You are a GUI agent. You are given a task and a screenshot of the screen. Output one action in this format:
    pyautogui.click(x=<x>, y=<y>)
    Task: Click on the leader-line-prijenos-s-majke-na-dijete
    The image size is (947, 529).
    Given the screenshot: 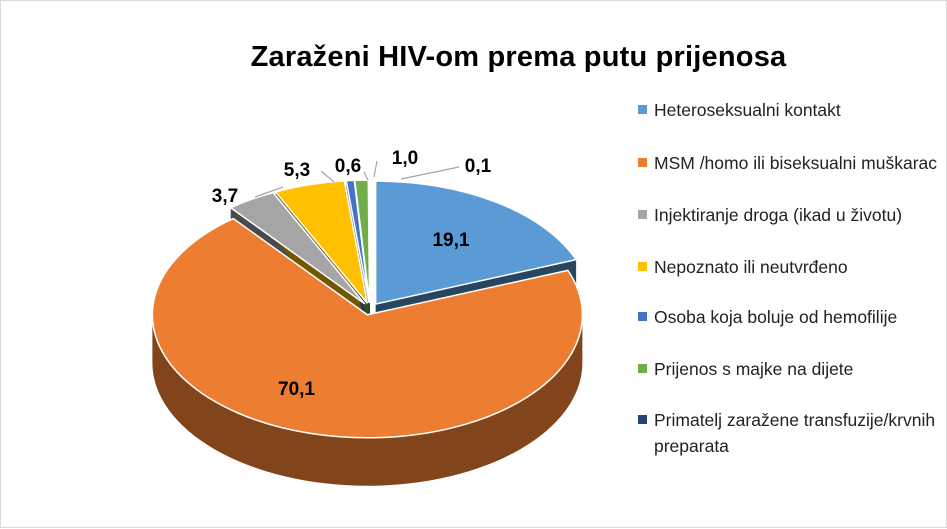 What is the action you would take?
    pyautogui.click(x=375, y=169)
    